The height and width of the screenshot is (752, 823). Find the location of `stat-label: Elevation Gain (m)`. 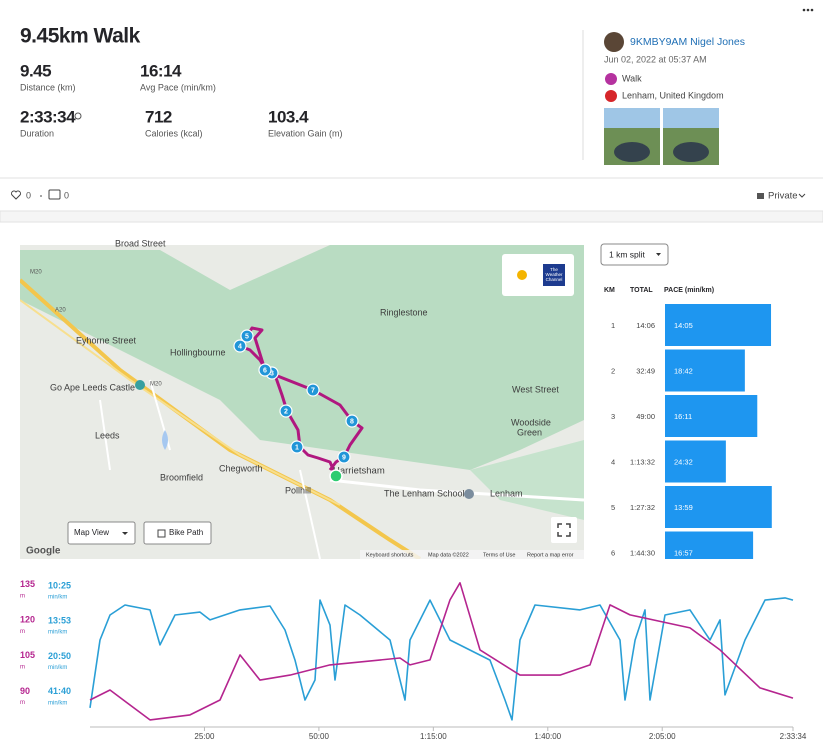

stat-label: Elevation Gain (m) is located at coordinates (305, 133).